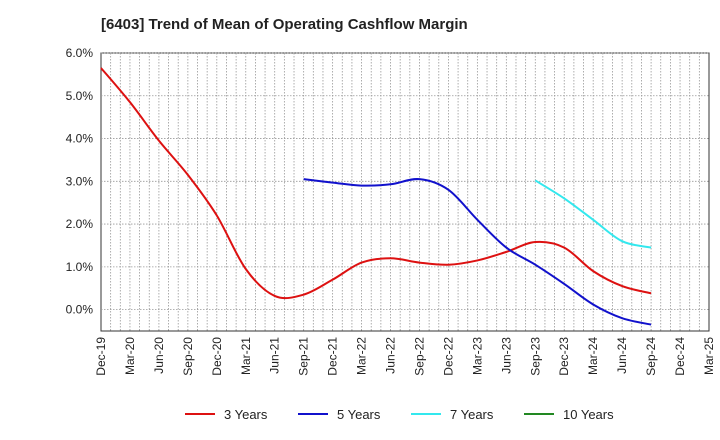 Image resolution: width=720 pixels, height=440 pixels. I want to click on legend-label: 10 Years, so click(588, 414).